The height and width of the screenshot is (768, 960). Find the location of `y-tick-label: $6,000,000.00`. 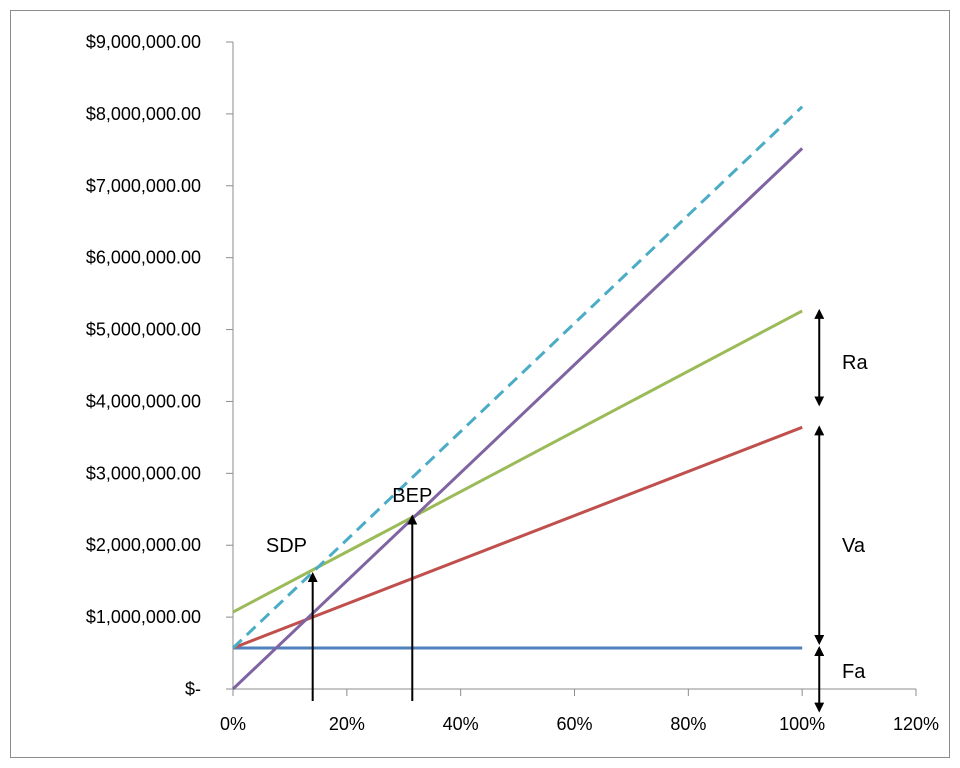

y-tick-label: $6,000,000.00 is located at coordinates (143, 258).